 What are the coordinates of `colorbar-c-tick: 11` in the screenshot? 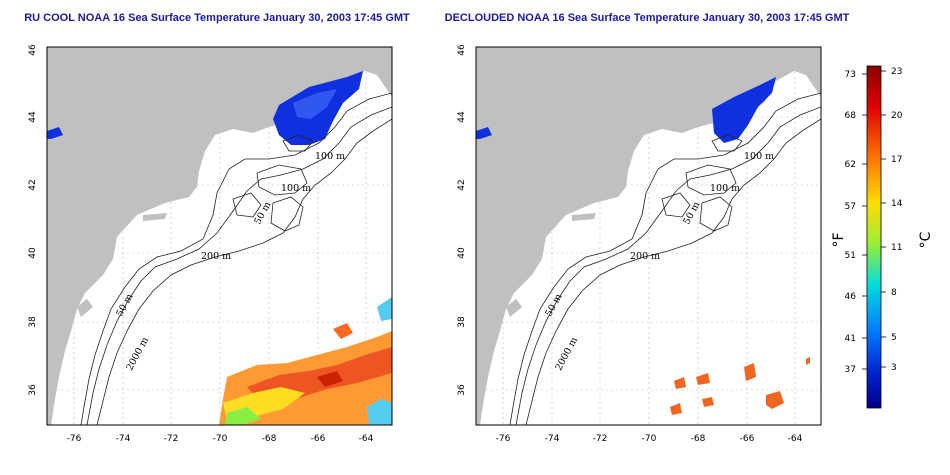 It's located at (896, 248).